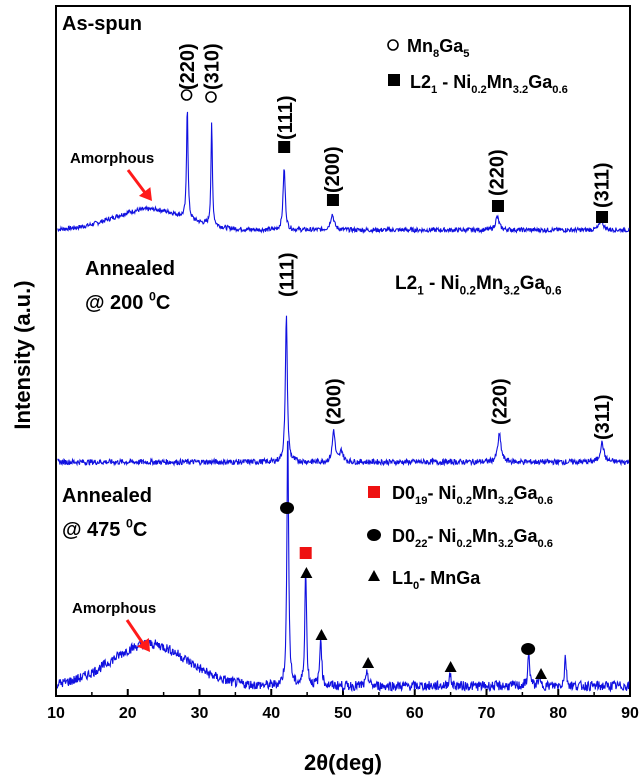 Image resolution: width=642 pixels, height=780 pixels. I want to click on x-tick-label-0: 10, so click(56, 713).